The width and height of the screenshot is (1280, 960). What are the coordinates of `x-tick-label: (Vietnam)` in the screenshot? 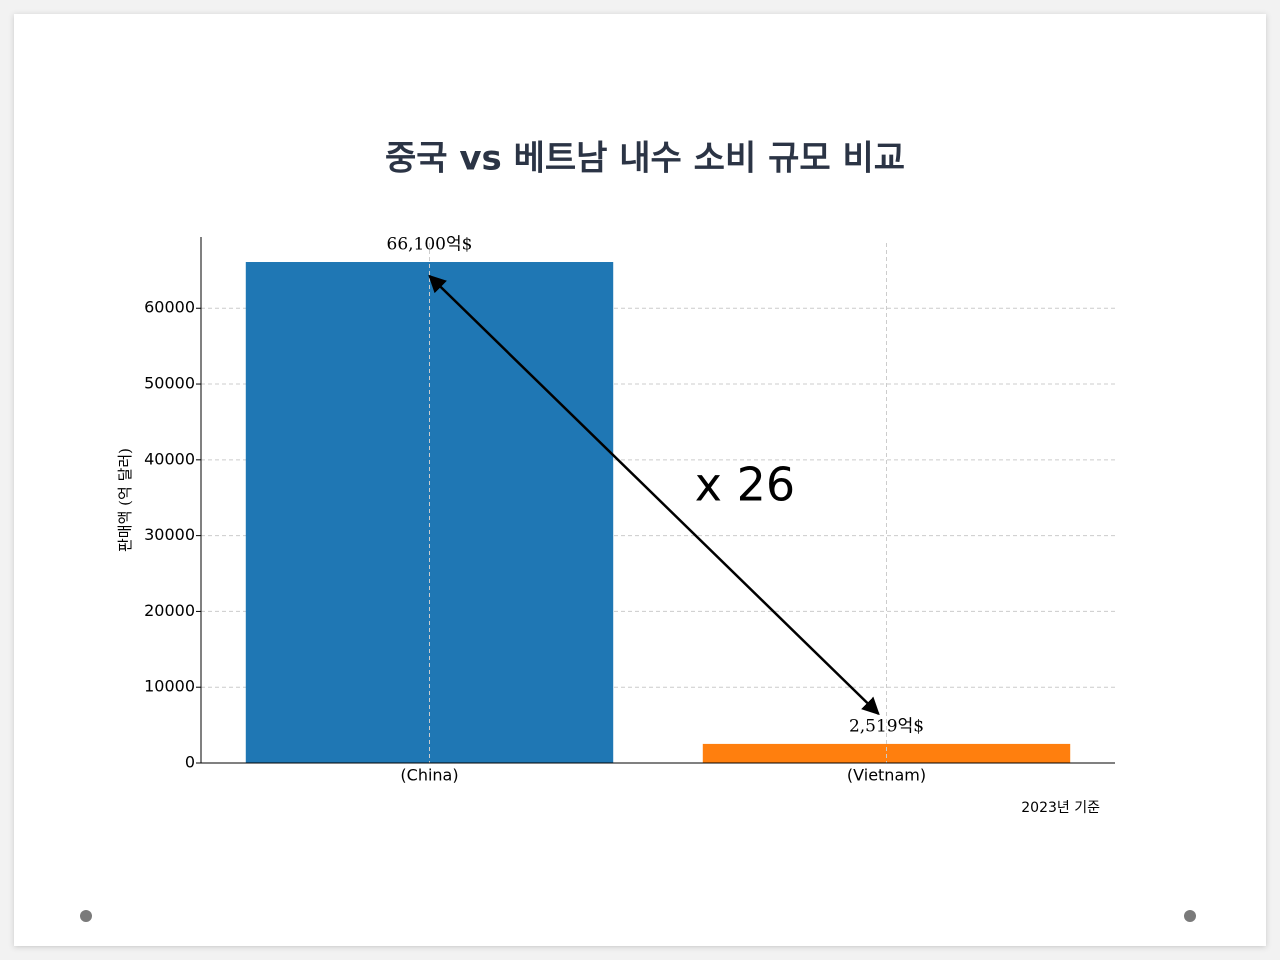 It's located at (886, 775).